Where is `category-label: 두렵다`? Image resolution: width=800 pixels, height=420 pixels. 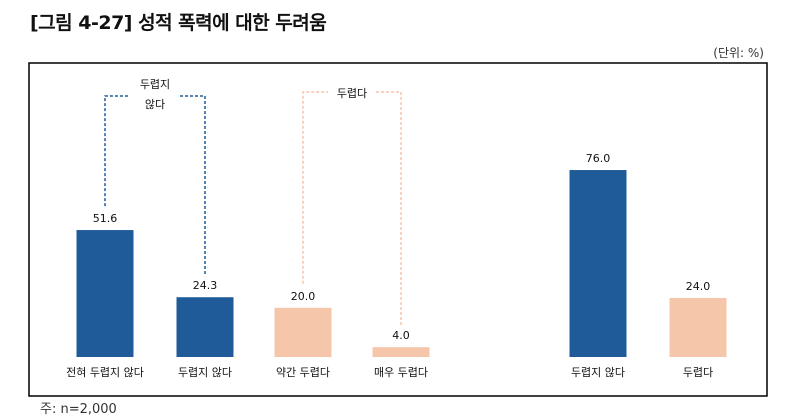
category-label: 두렵다 is located at coordinates (698, 372).